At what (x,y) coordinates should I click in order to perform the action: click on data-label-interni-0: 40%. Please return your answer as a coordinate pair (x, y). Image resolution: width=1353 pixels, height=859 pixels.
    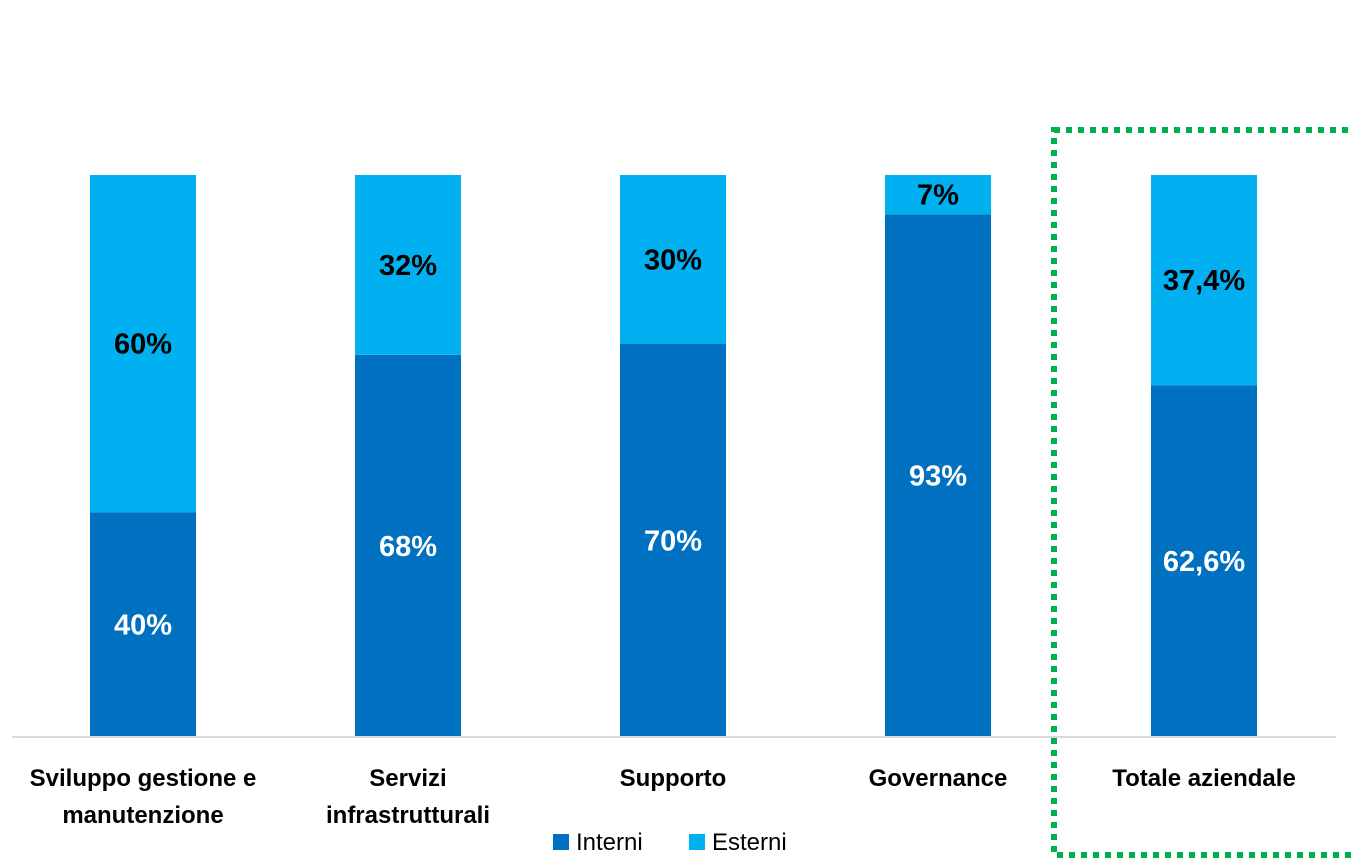
    Looking at the image, I should click on (143, 626).